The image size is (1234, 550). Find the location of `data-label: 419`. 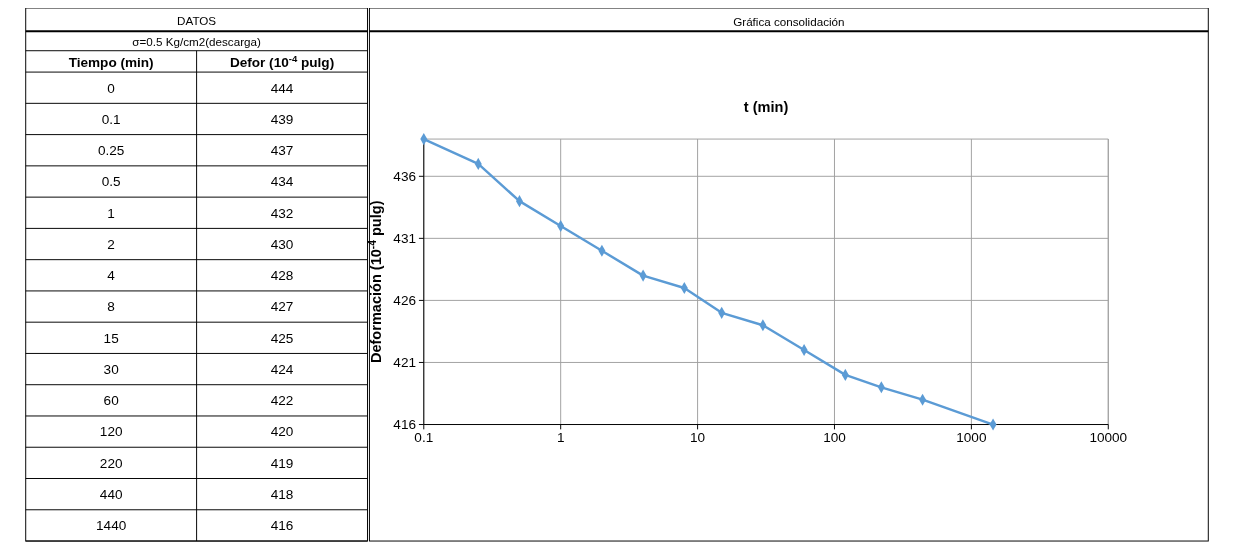

data-label: 419 is located at coordinates (282, 463).